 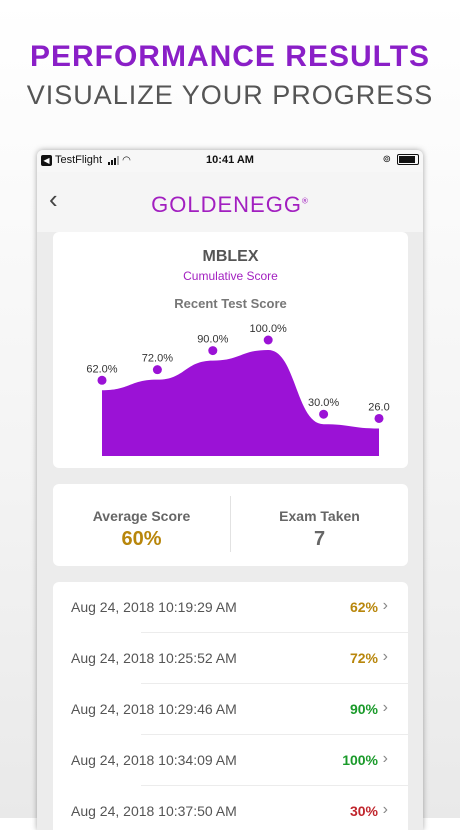 I want to click on status-left: ◀ TestFlight ◠, so click(x=86, y=160).